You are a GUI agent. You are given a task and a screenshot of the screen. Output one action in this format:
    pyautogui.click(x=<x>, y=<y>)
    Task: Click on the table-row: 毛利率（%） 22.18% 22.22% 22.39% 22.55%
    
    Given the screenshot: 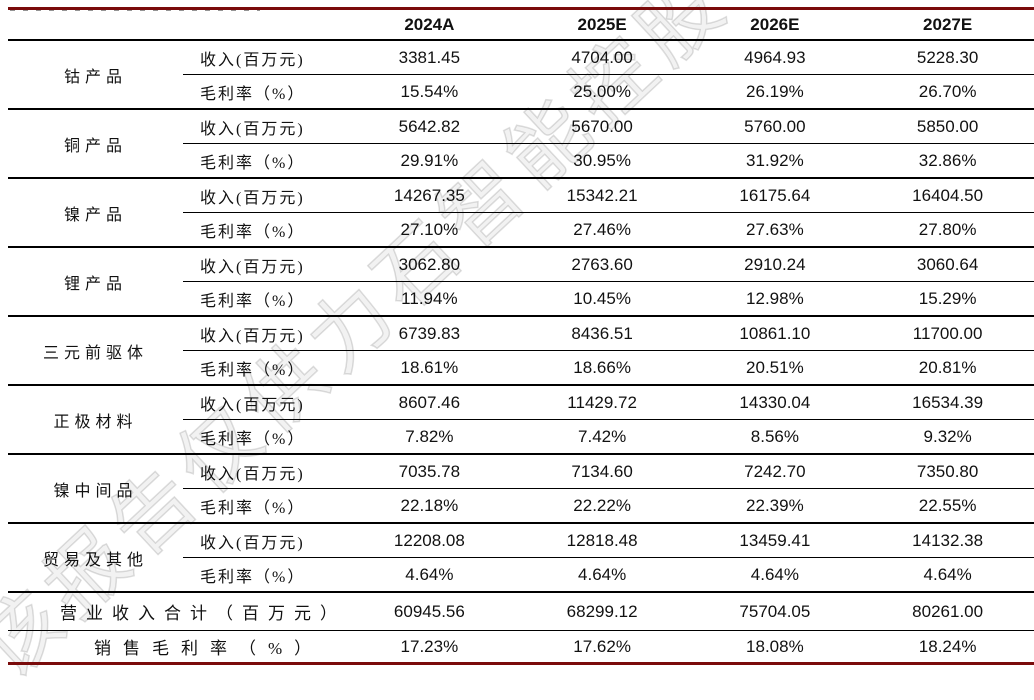 What is the action you would take?
    pyautogui.click(x=521, y=506)
    